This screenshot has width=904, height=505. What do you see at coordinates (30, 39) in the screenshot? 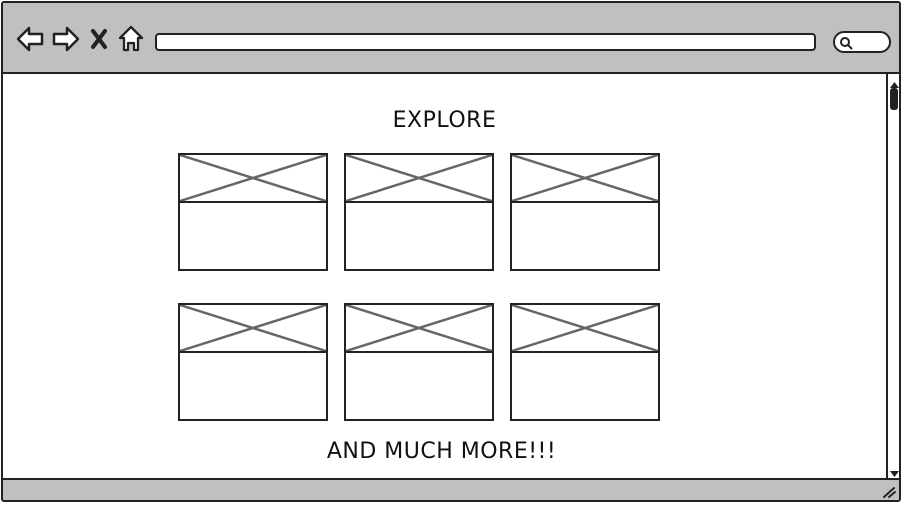
I see `back-arrow-icon` at bounding box center [30, 39].